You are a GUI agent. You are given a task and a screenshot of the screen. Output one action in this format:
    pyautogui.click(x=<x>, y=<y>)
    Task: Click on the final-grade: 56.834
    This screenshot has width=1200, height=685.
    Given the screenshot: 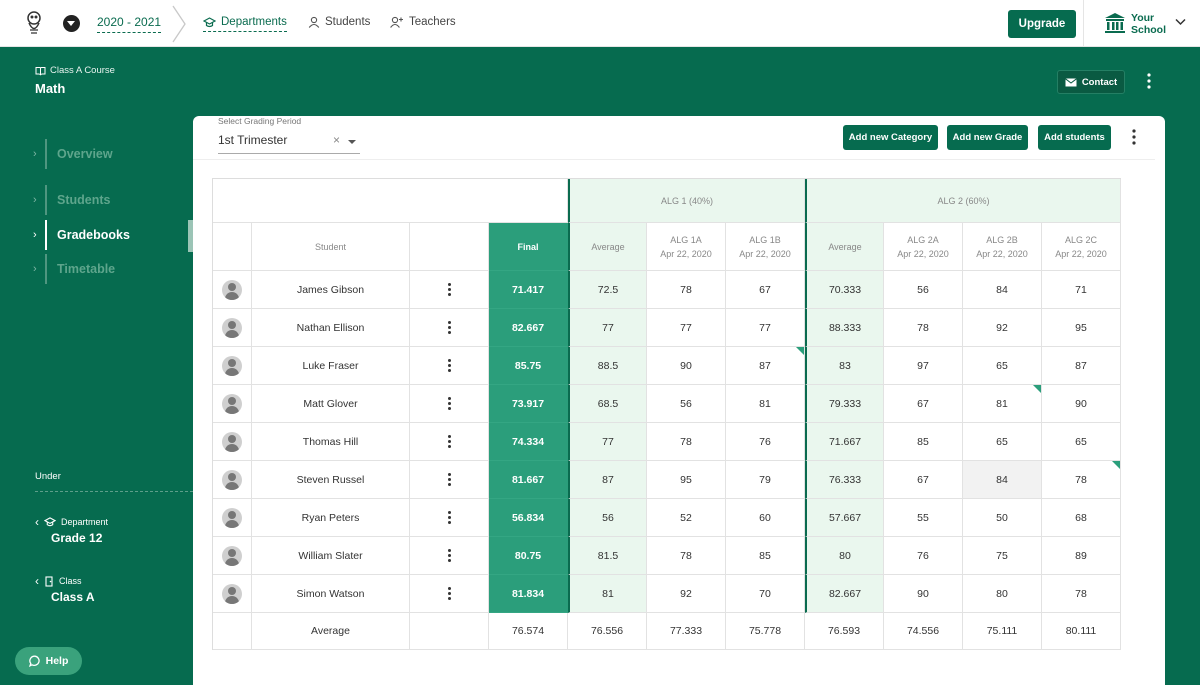 What is the action you would take?
    pyautogui.click(x=528, y=518)
    